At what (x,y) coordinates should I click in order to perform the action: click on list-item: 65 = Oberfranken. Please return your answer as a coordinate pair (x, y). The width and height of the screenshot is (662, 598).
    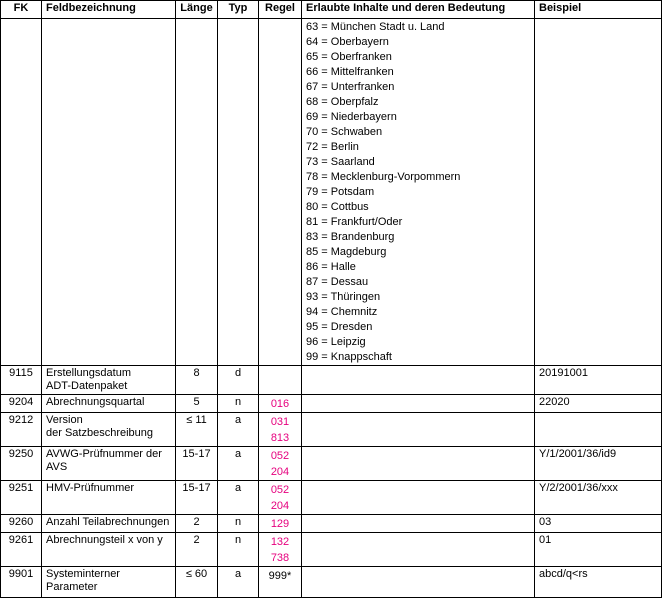
    Looking at the image, I should click on (349, 57).